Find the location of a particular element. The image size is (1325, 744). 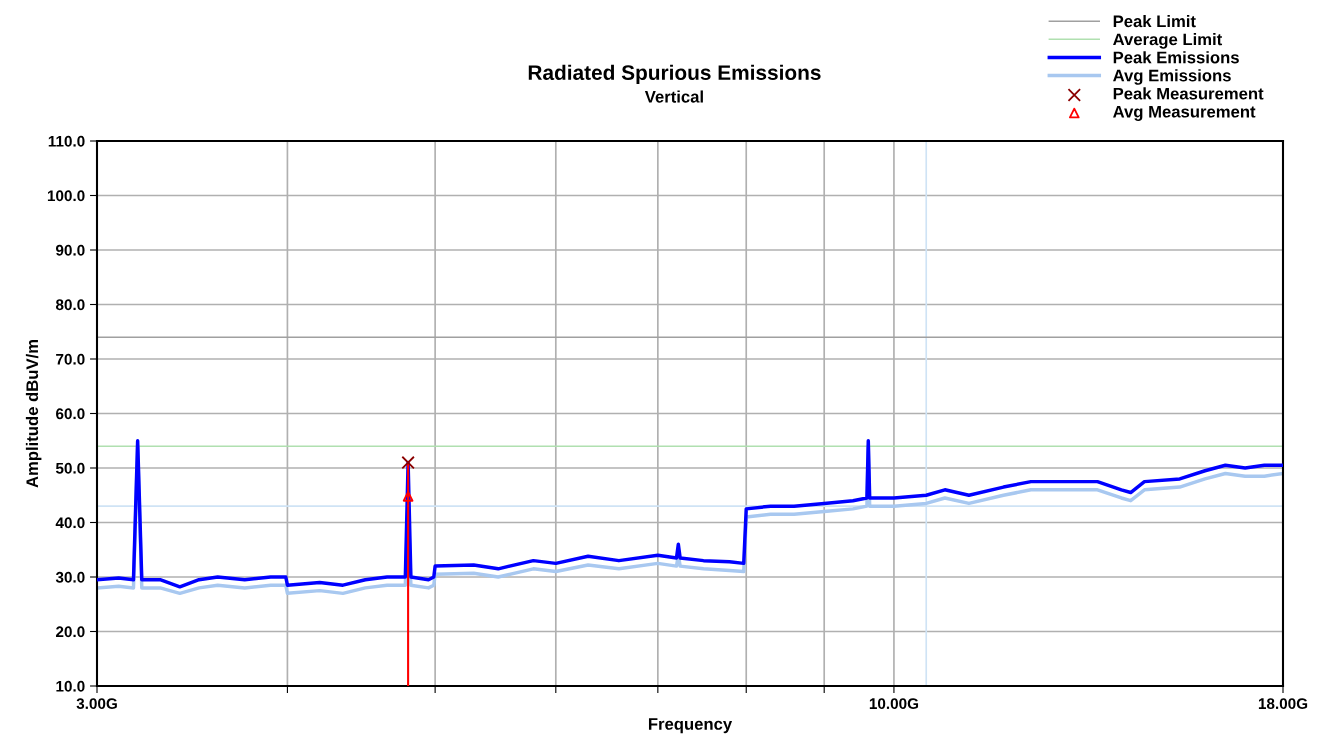

y-tick-label: 60.0 is located at coordinates (70, 414).